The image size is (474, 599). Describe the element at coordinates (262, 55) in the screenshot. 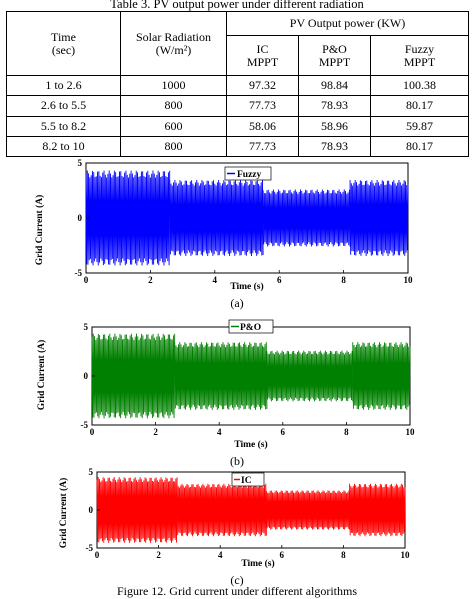

I see `header-ic: IC MPPT` at that location.